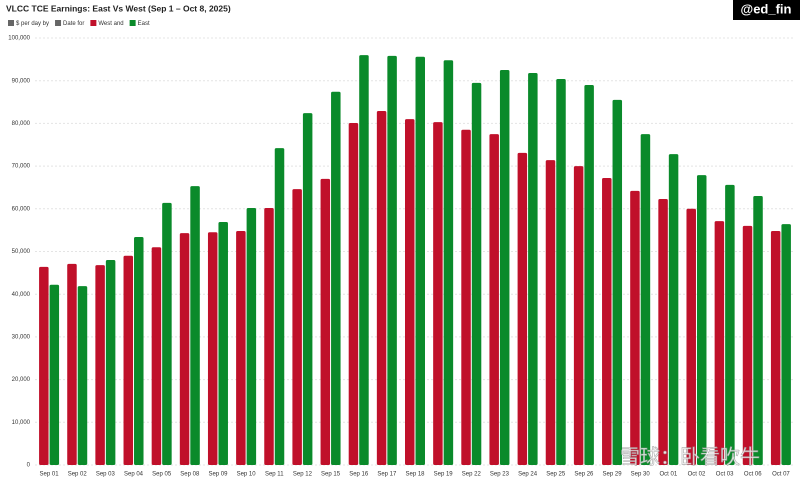 This screenshot has width=800, height=485. Describe the element at coordinates (144, 24) in the screenshot. I see `legend-label: East` at that location.